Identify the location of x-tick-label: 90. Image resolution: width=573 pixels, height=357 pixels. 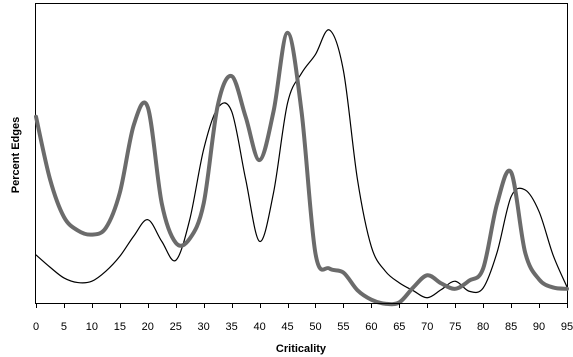
(539, 327).